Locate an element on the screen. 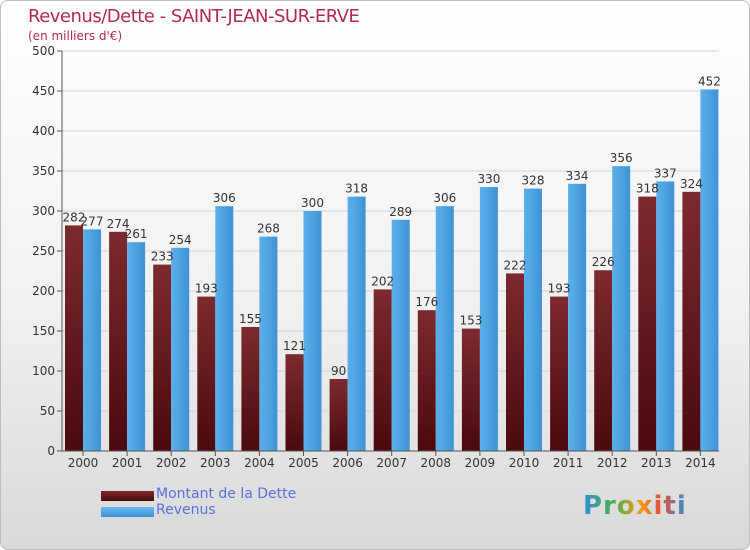 The image size is (750, 550). legend-swatch-dette is located at coordinates (127, 496).